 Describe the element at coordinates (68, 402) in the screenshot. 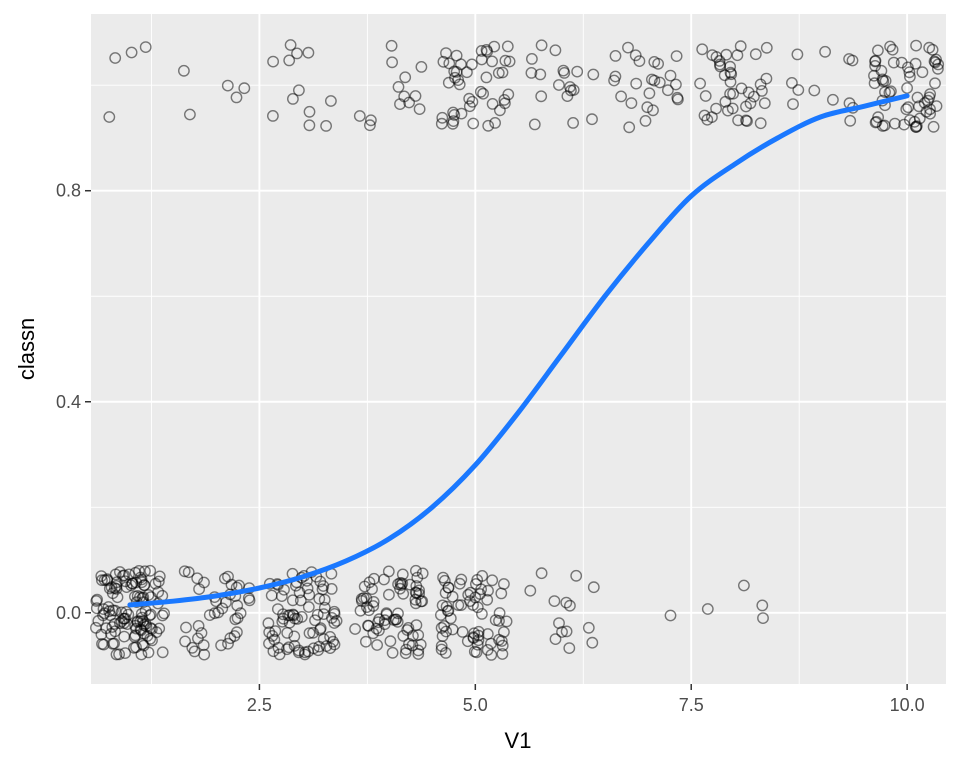

I see `y-tick-label: 0.4` at that location.